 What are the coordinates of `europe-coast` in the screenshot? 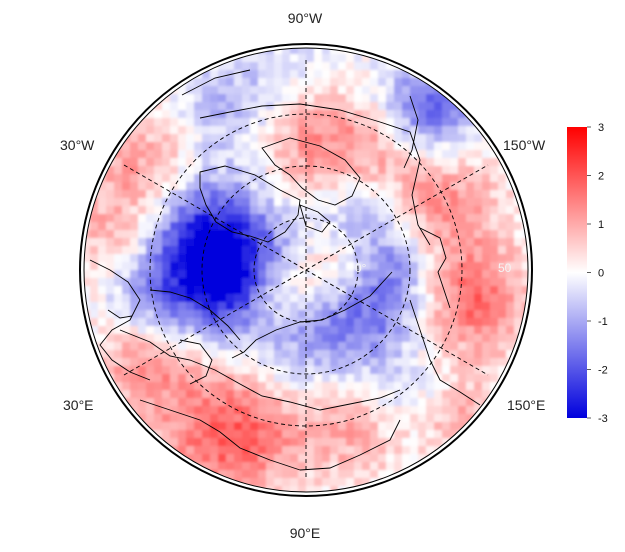 It's located at (120, 320).